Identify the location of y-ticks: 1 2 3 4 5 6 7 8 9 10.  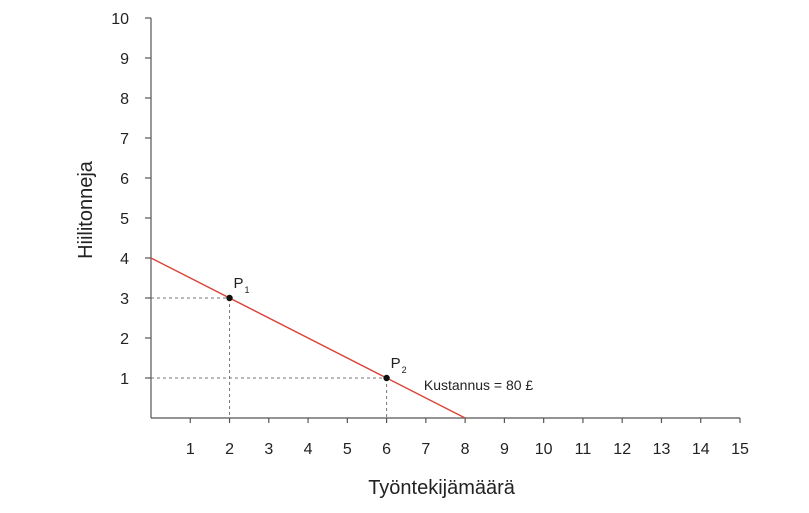
(131, 199).